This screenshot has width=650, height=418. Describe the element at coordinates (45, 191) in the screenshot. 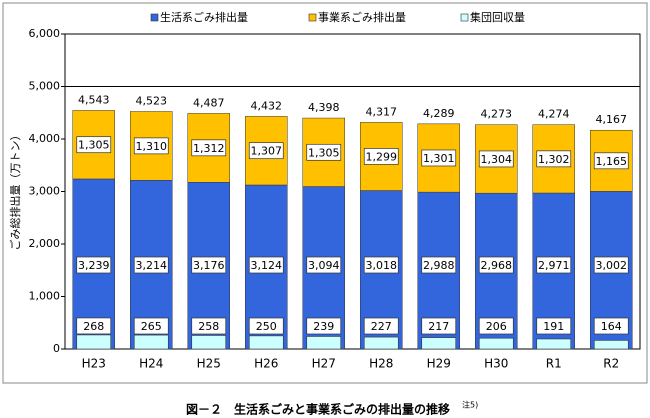

I see `y-tick-label: 3,000` at that location.